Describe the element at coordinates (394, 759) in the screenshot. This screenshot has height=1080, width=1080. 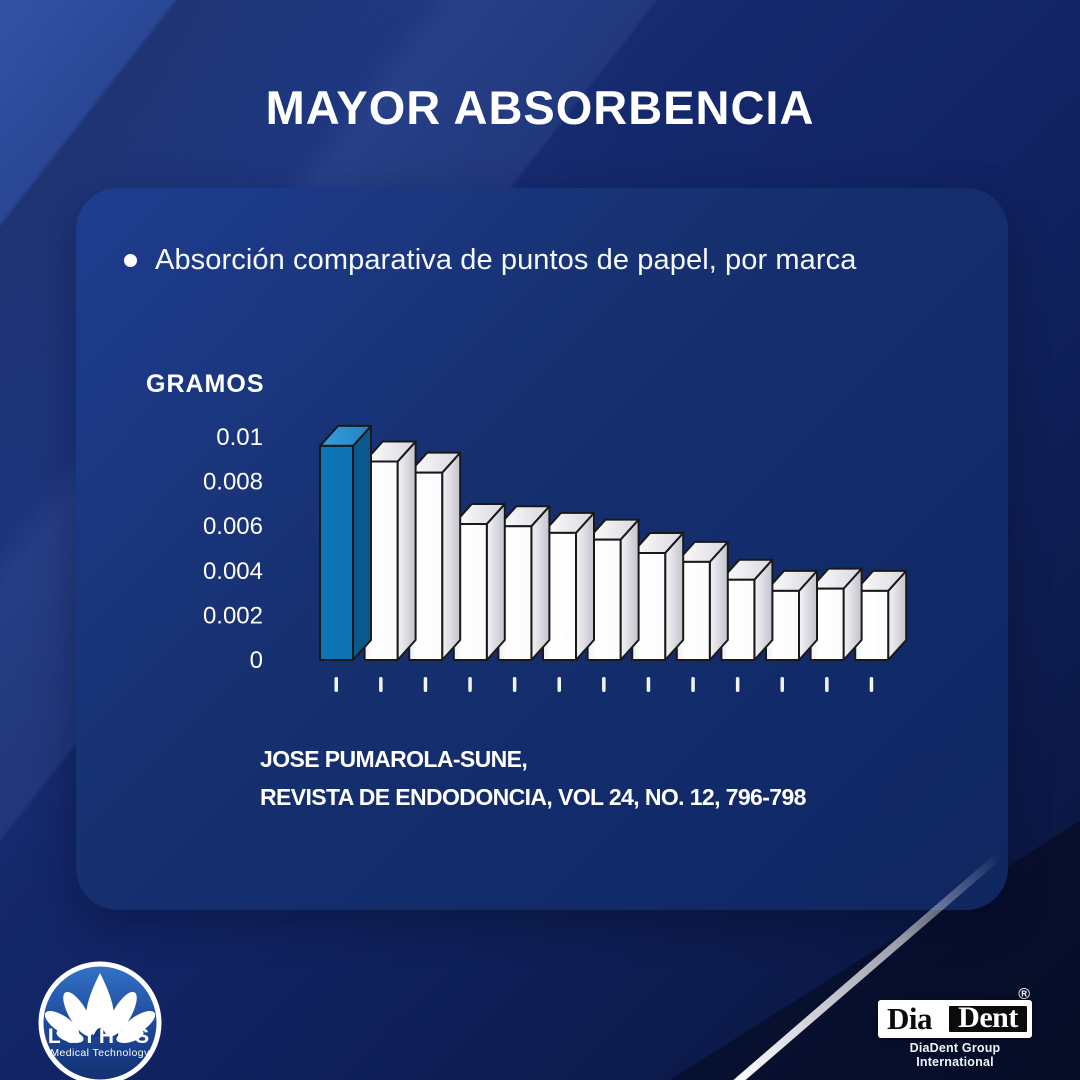
I see `citation-line1: JOSE PUMAROLA-SUNE,` at that location.